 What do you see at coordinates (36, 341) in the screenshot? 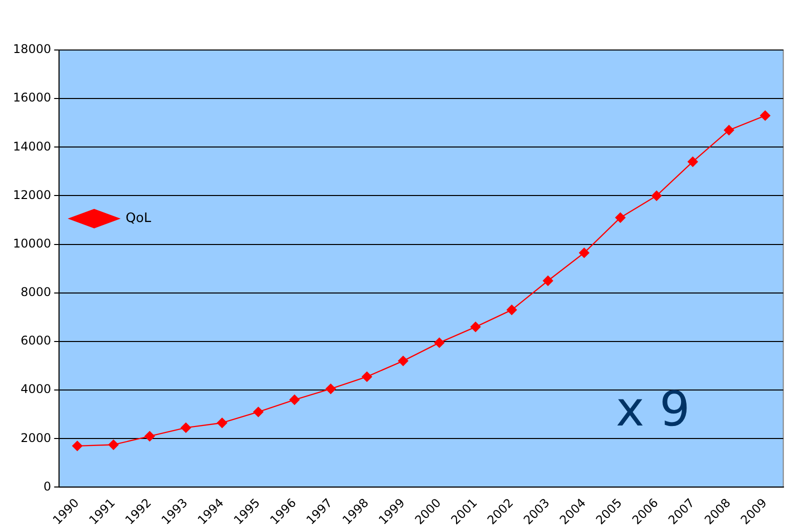
I see `y-tick-label: 6000` at bounding box center [36, 341].